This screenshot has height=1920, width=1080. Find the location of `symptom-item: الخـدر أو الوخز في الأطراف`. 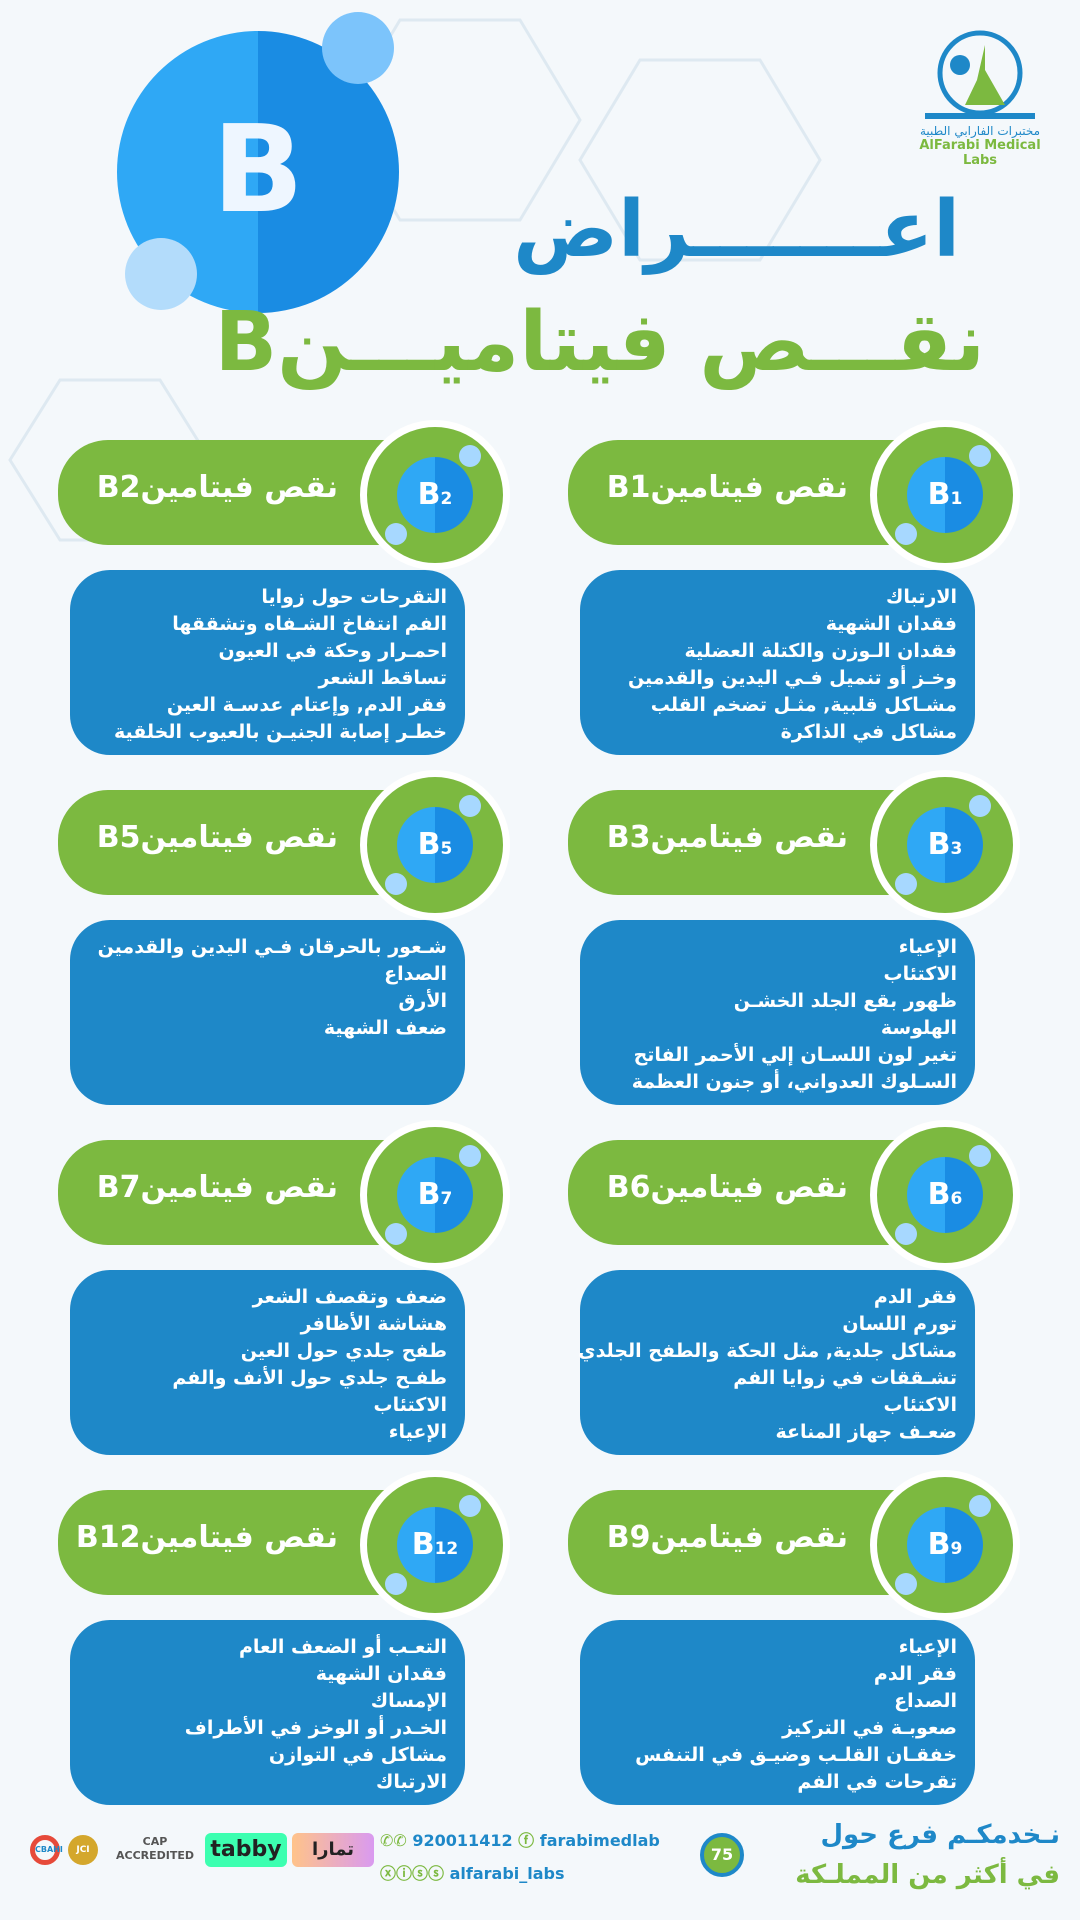

symptom-item: الخـدر أو الوخز في الأطراف is located at coordinates (315, 1728).